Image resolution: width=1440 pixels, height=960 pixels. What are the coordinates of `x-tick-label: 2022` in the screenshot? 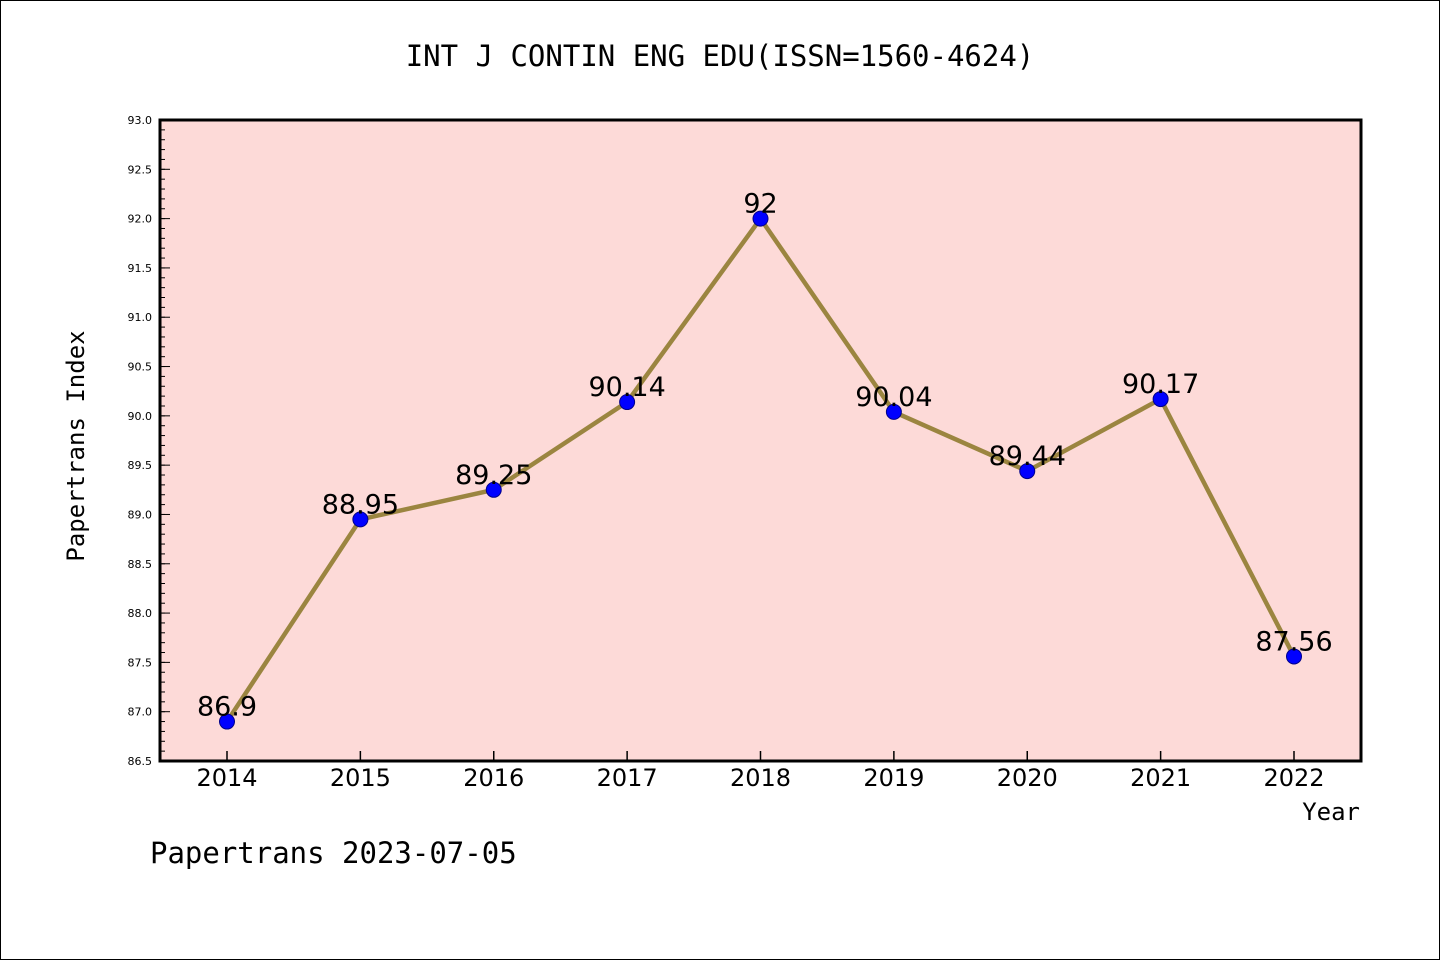 It's located at (1293, 778).